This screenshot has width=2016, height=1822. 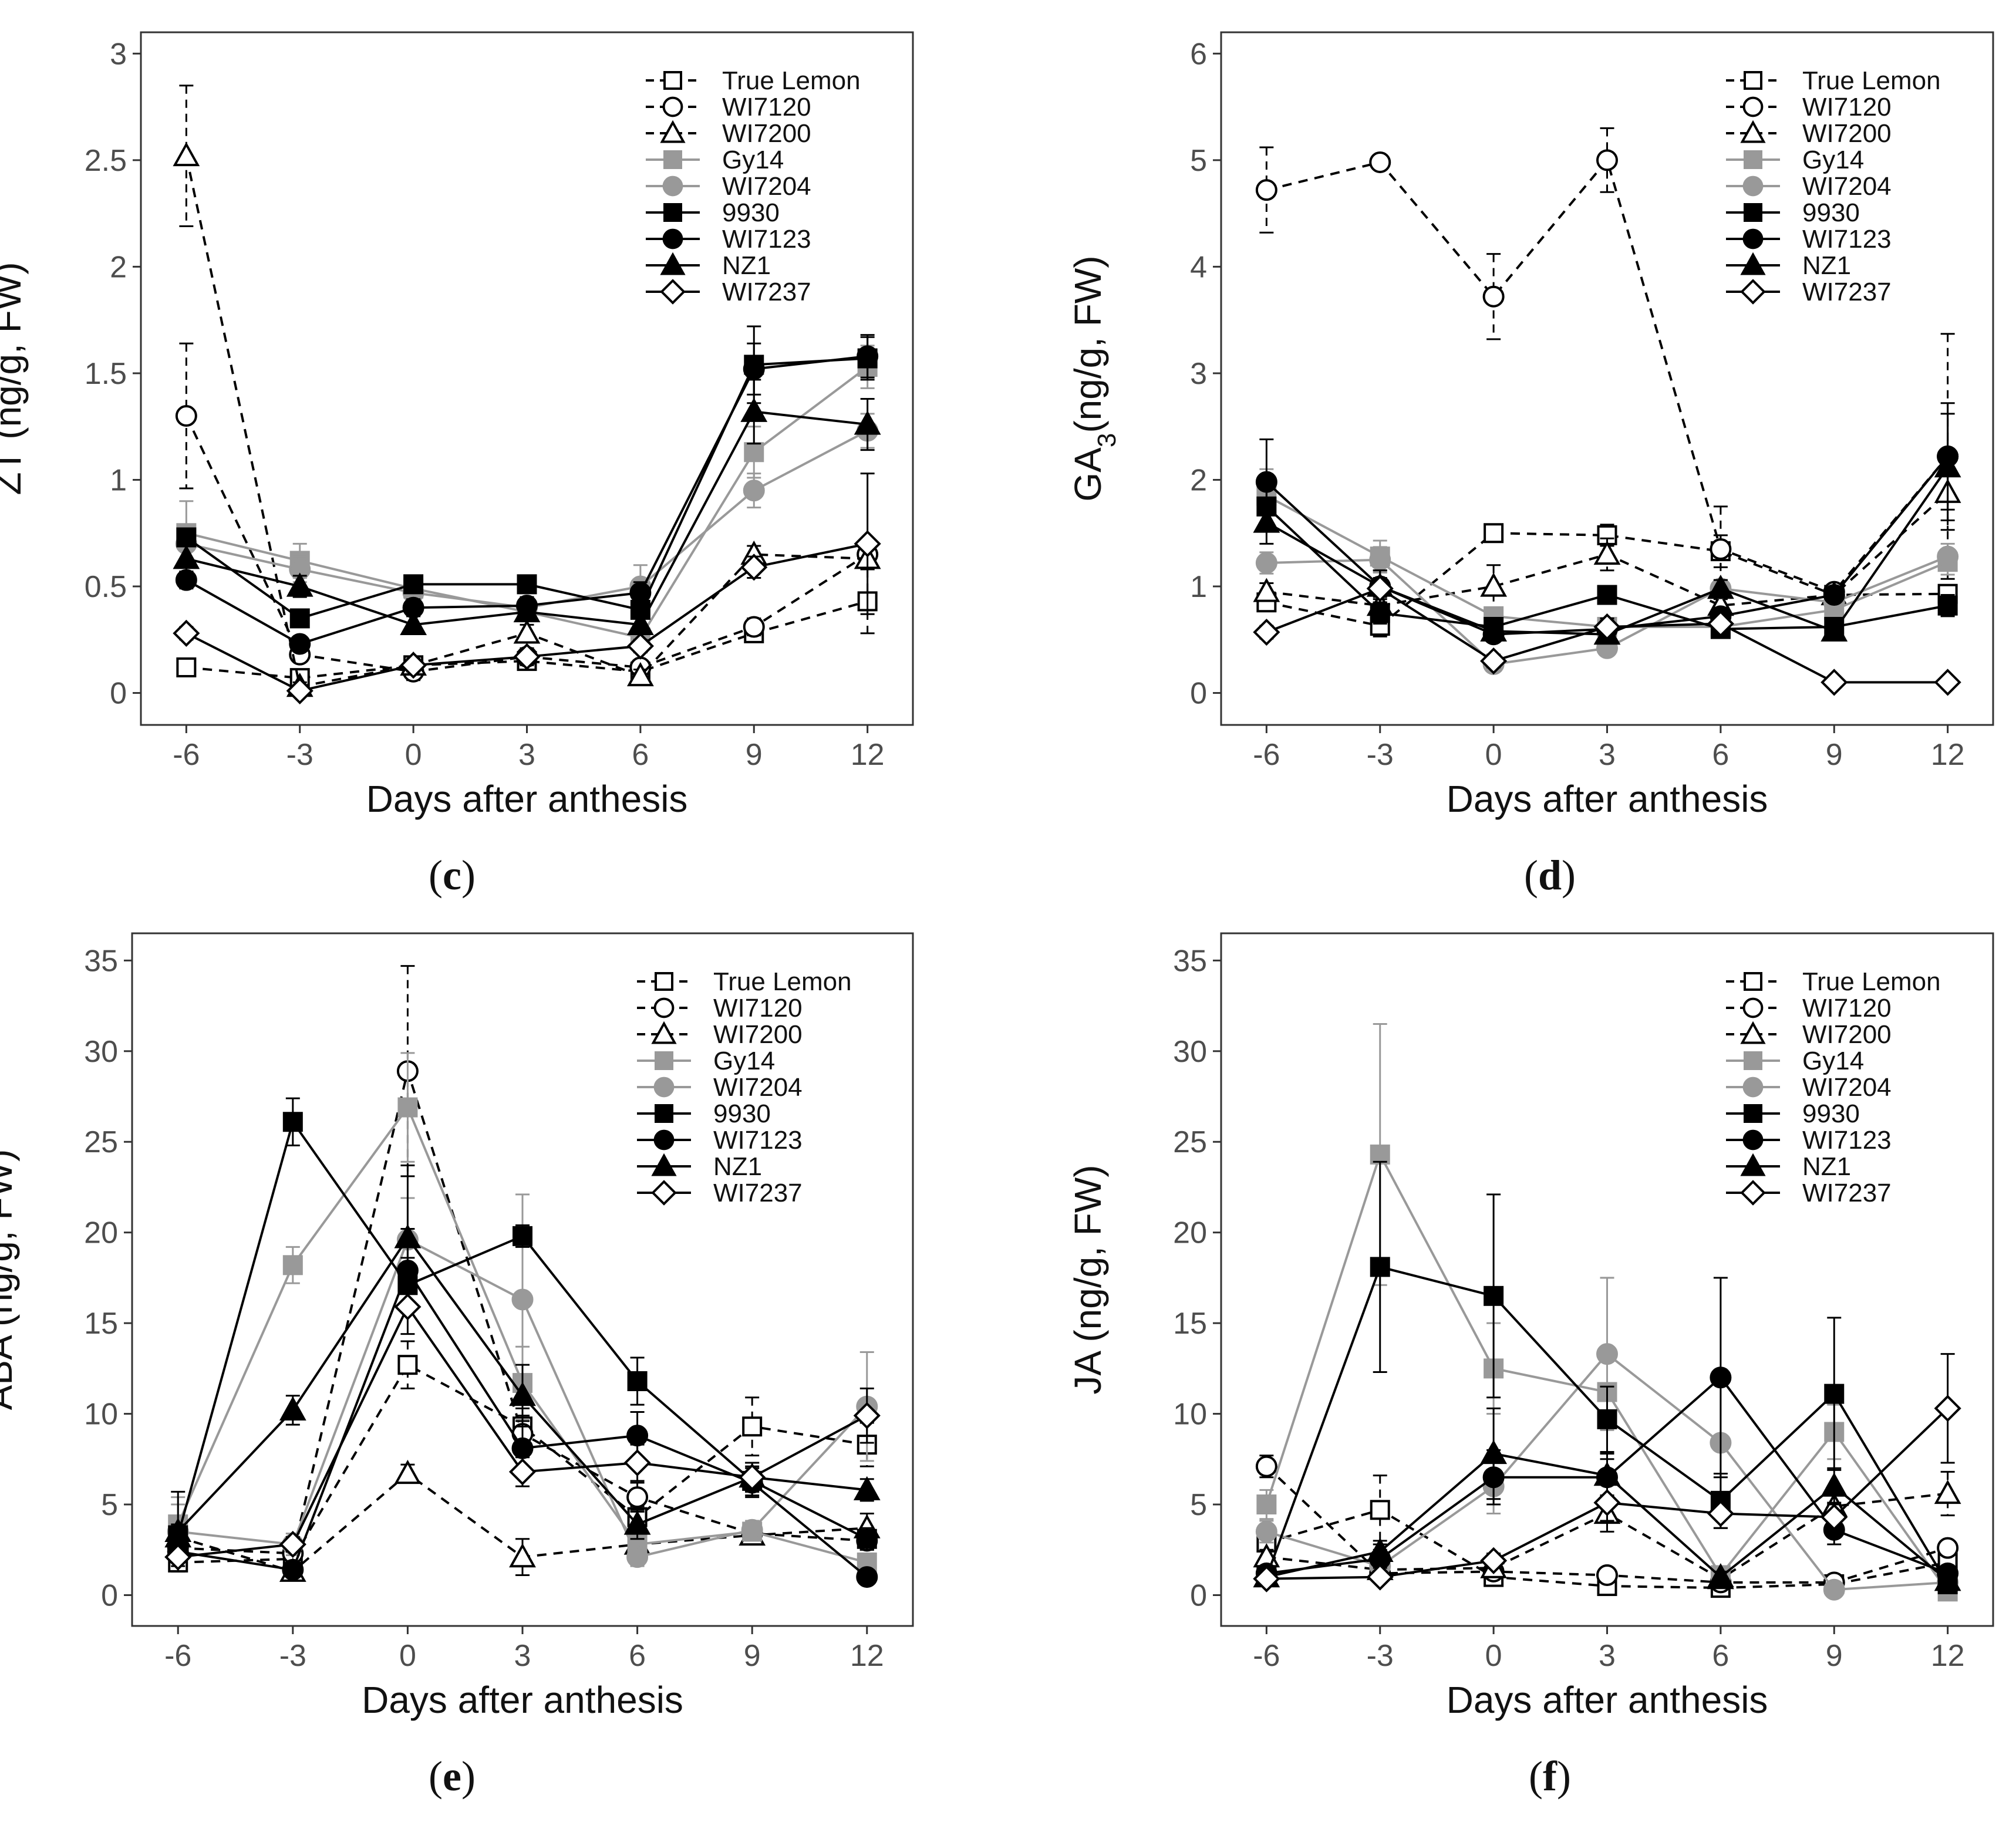 I want to click on legend-label: 9930, so click(x=751, y=212).